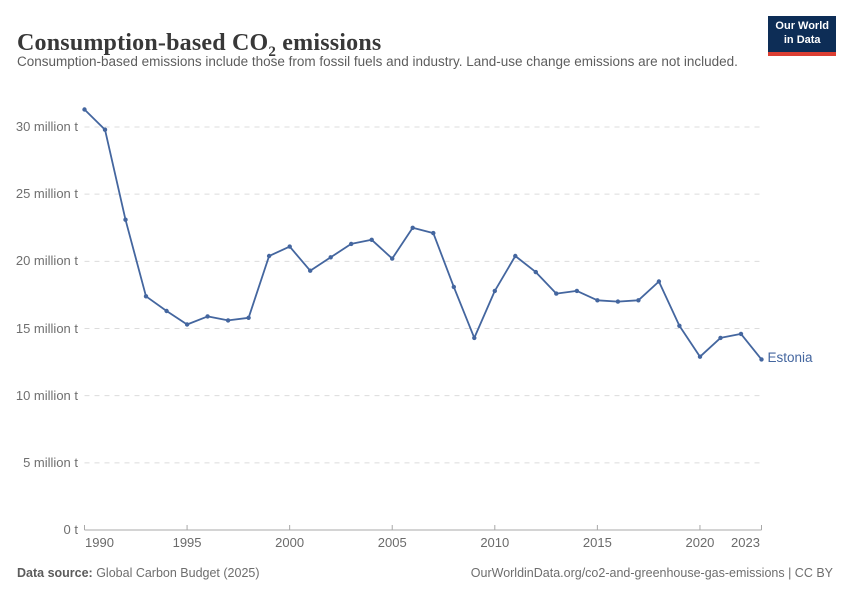 This screenshot has height=600, width=850. I want to click on page-title: Consumption-based CO2 emissions, so click(199, 45).